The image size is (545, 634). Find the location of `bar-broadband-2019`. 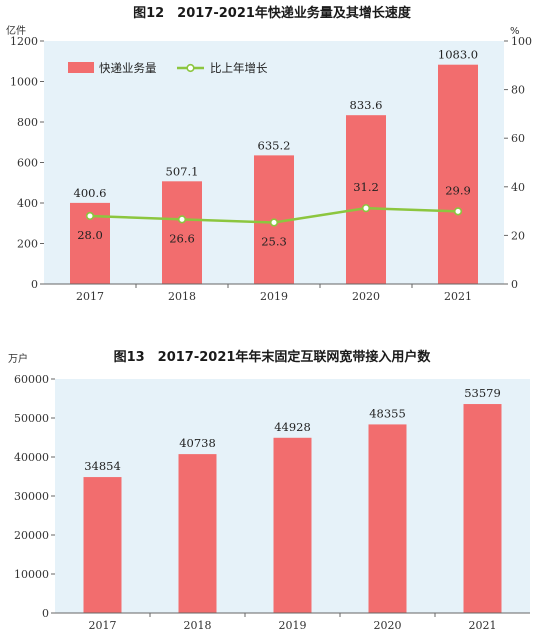

bar-broadband-2019 is located at coordinates (292, 525).